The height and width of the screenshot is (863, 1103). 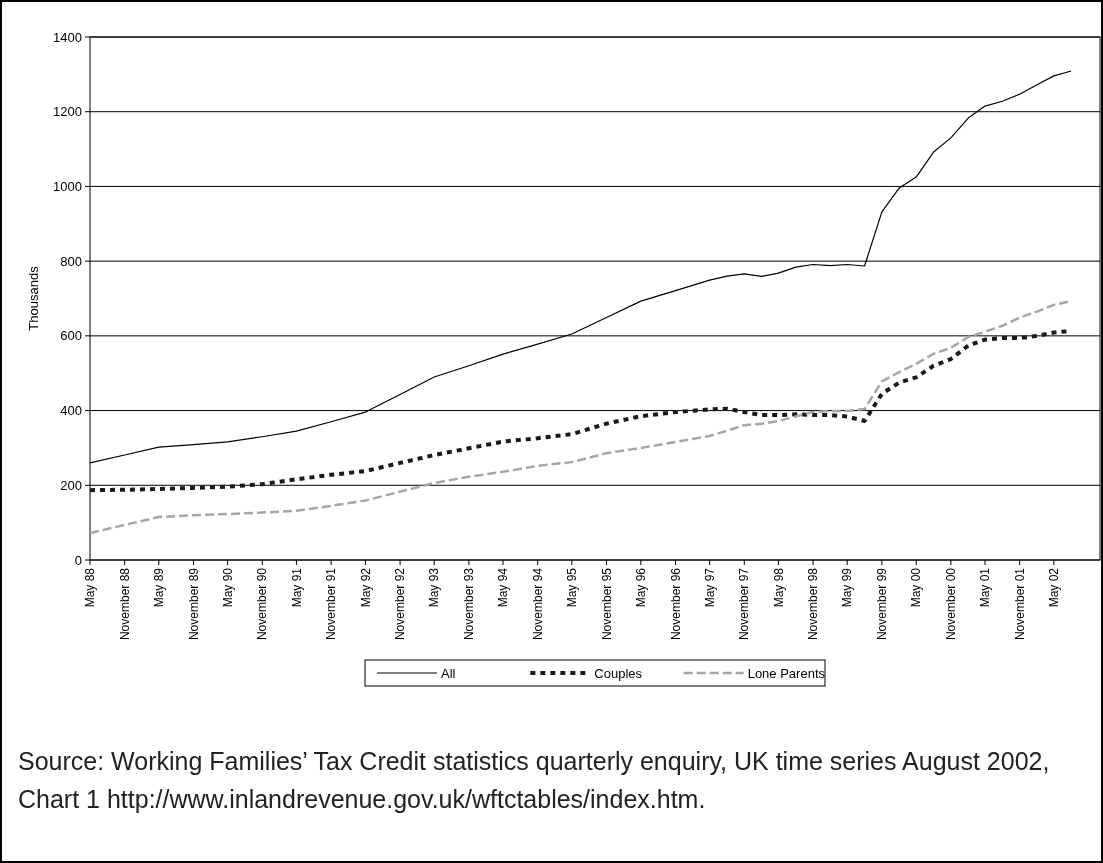 What do you see at coordinates (124, 604) in the screenshot?
I see `x-tick-label: November 88` at bounding box center [124, 604].